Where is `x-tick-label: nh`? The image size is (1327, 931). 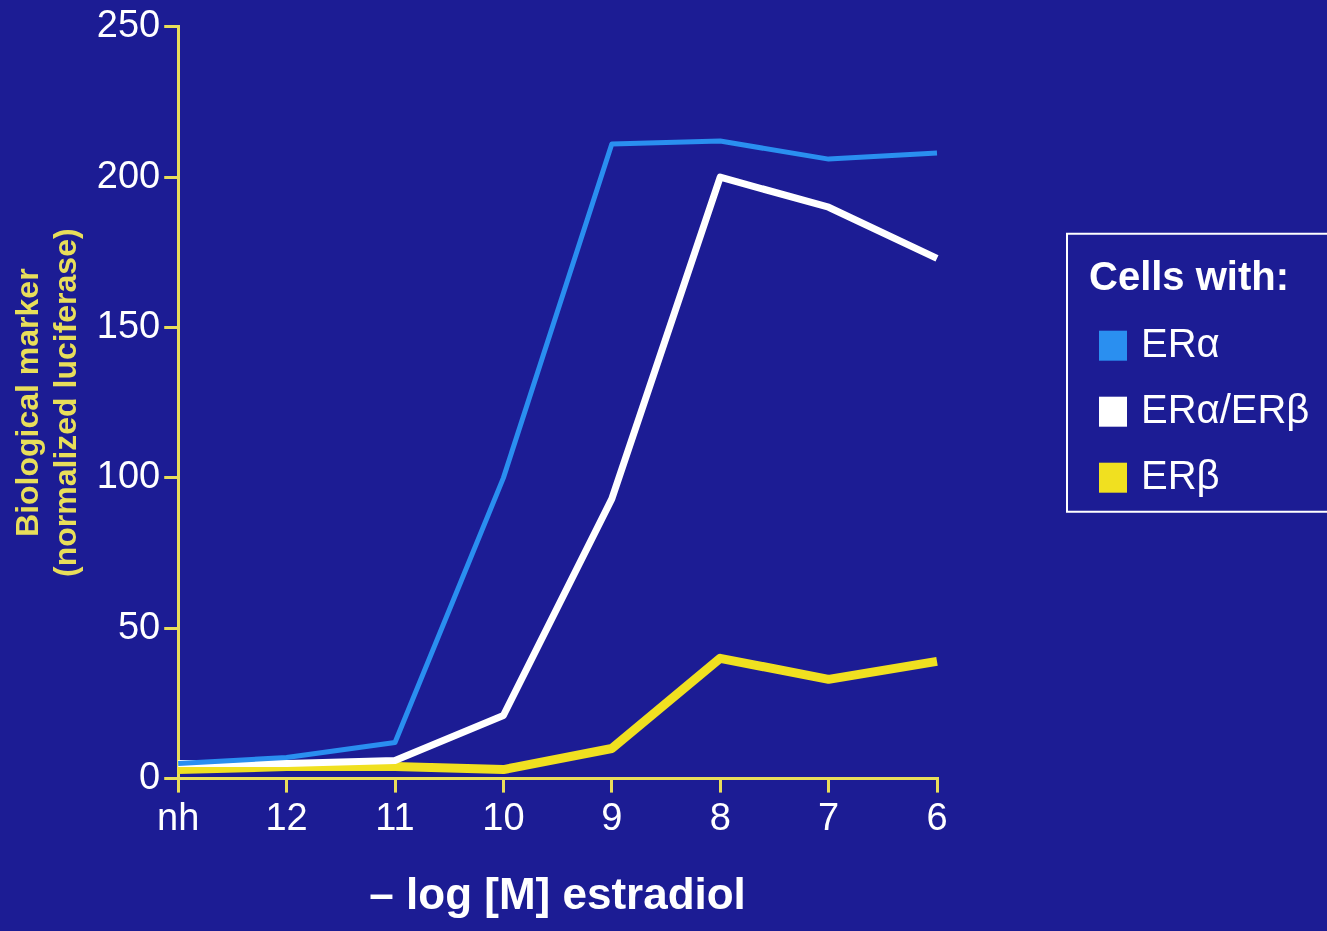 x-tick-label: nh is located at coordinates (178, 816).